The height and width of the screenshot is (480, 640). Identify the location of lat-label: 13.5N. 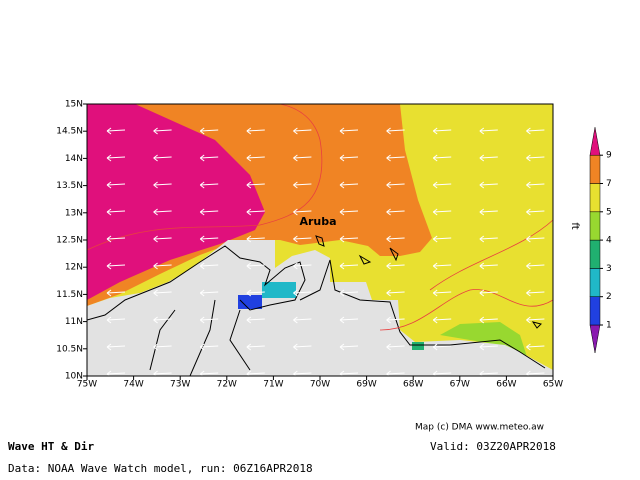
(69, 186).